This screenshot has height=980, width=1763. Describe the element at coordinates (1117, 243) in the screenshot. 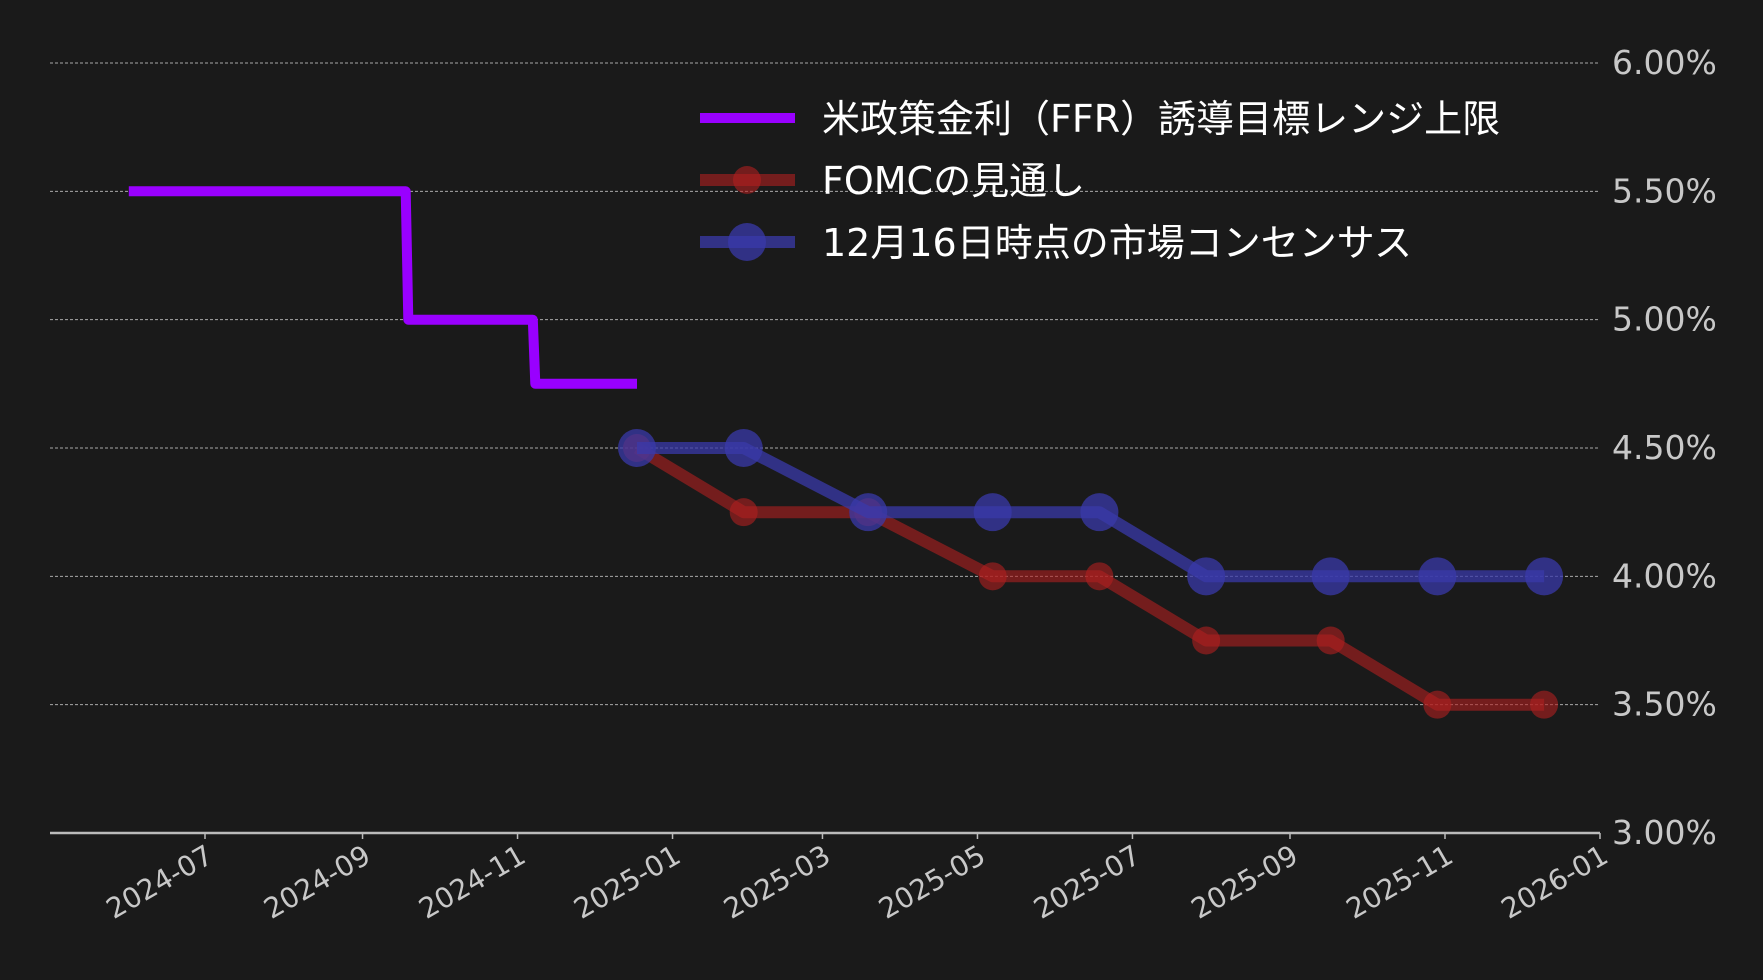

I see `legend-label: 12月16日時点の市場コンセンサス` at that location.